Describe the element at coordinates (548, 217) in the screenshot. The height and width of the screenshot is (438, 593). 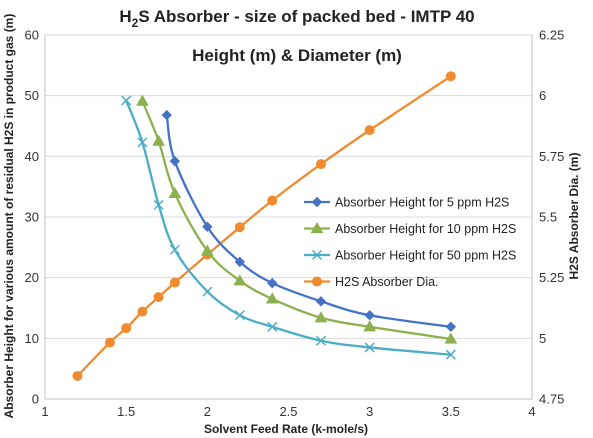
I see `y2-tick-label: 5.5` at that location.